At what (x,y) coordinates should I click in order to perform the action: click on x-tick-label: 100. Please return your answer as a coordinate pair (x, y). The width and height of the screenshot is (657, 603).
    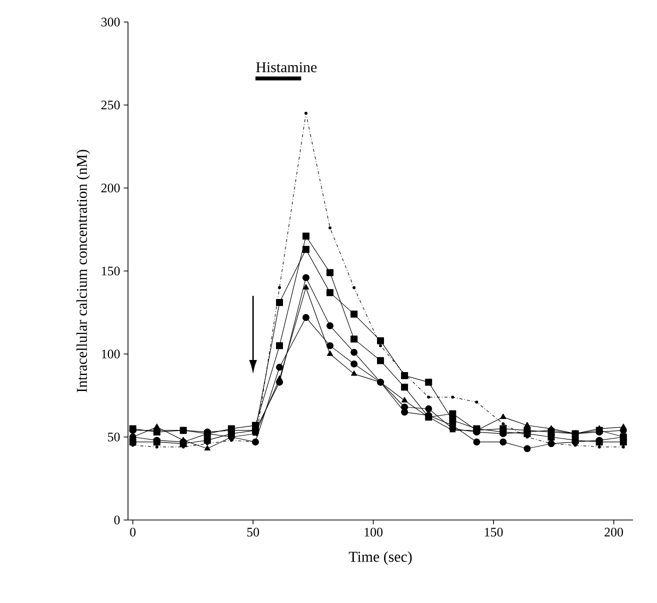
    Looking at the image, I should click on (373, 532).